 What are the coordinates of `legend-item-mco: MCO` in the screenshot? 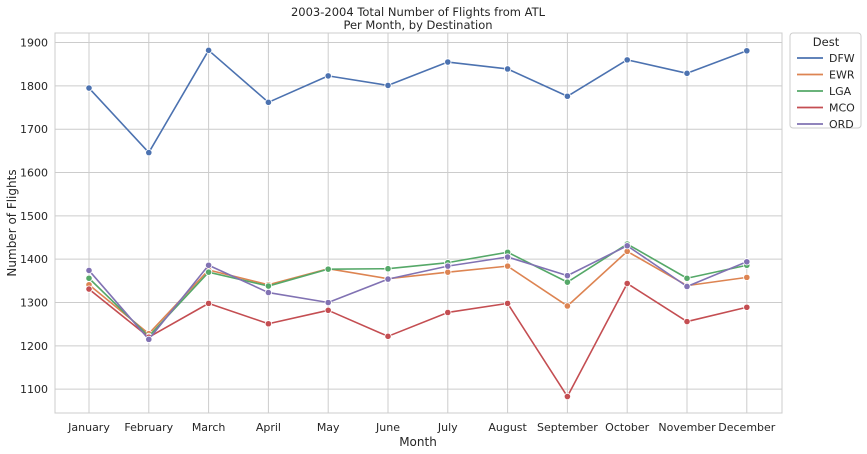 It's located at (826, 108).